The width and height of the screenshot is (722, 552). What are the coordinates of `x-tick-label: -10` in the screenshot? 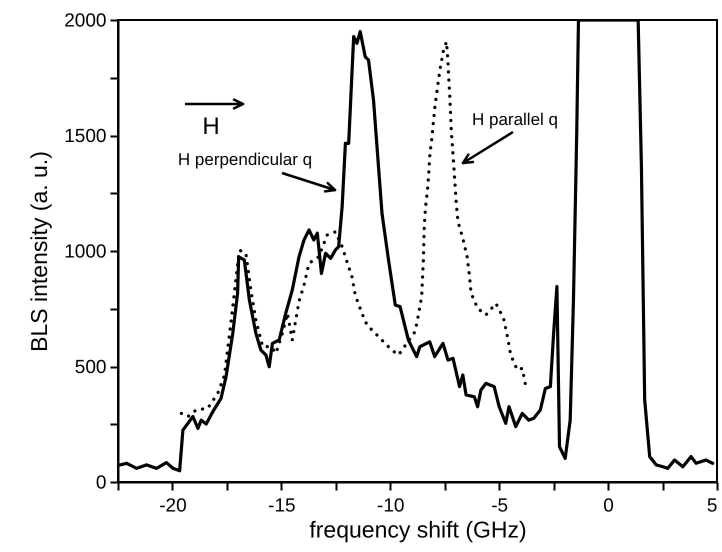 It's located at (391, 506).